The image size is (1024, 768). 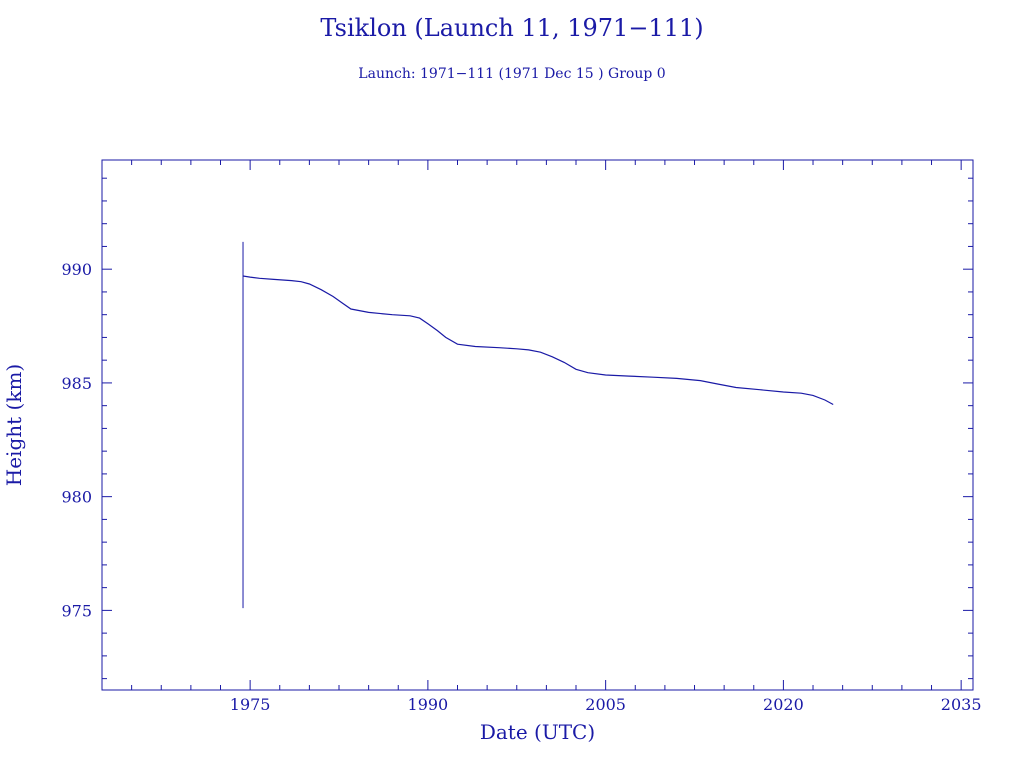 I want to click on y-tick-label: 985, so click(x=76, y=383).